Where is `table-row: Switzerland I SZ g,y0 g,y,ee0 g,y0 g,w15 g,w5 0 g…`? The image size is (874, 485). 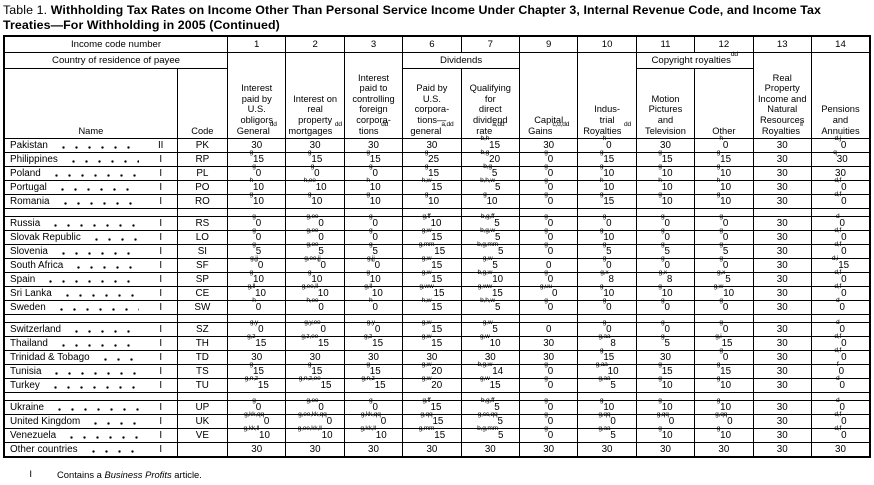
table-row: Switzerland I SZ g,y0 g,y,ee0 g,y0 g,w15 g,w5 0 g… is located at coordinates (437, 329).